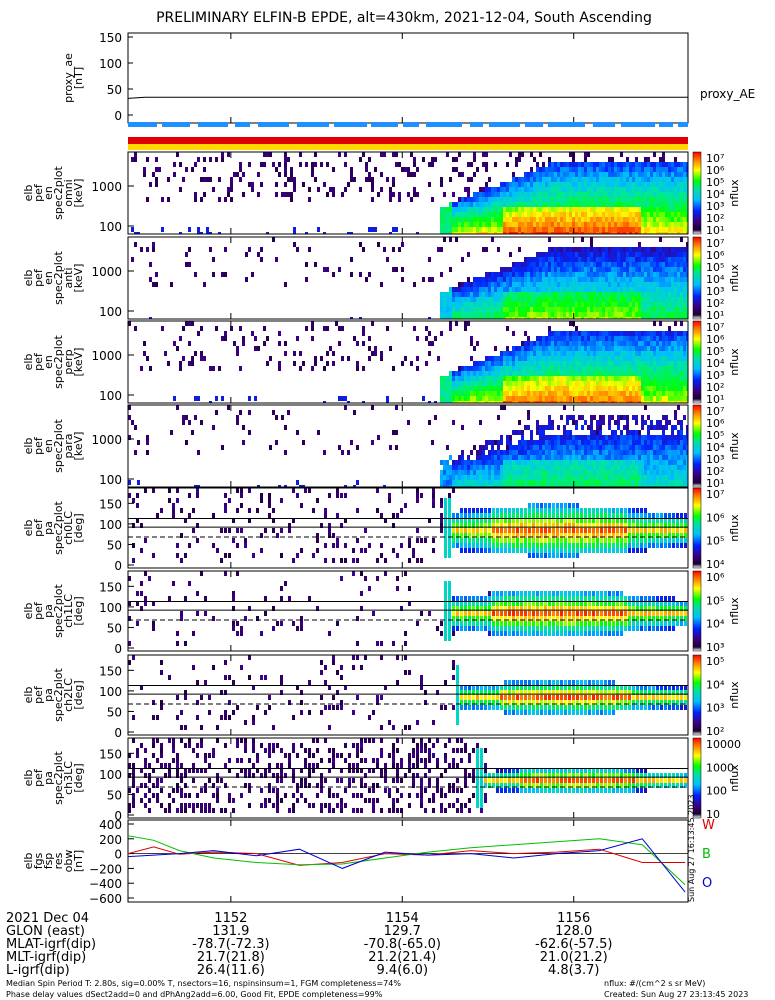 Image resolution: width=775 pixels, height=1000 pixels. What do you see at coordinates (666, 124) in the screenshot?
I see `data-availability-segment` at bounding box center [666, 124].